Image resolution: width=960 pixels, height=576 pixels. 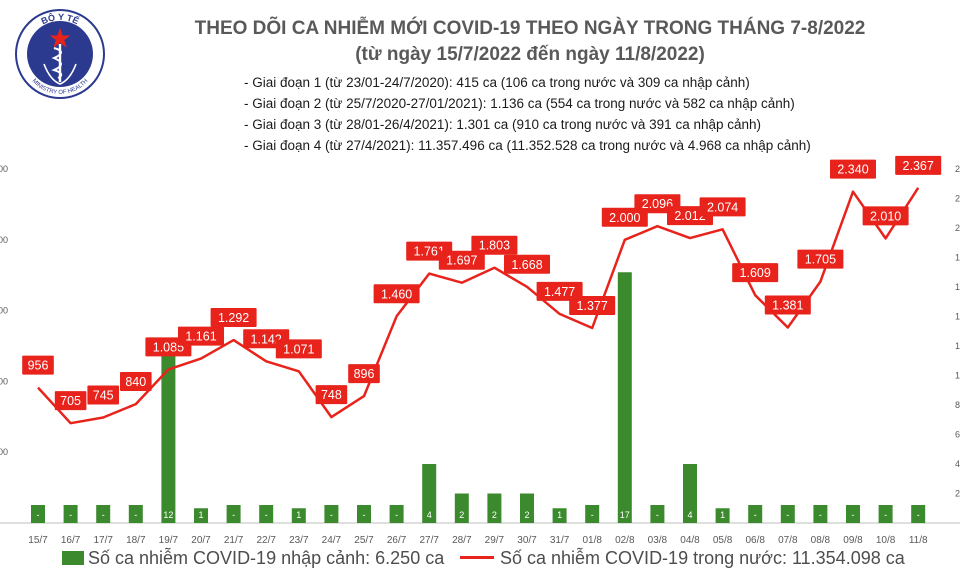 I want to click on x-tick-label-9: 24/7, so click(x=332, y=540).